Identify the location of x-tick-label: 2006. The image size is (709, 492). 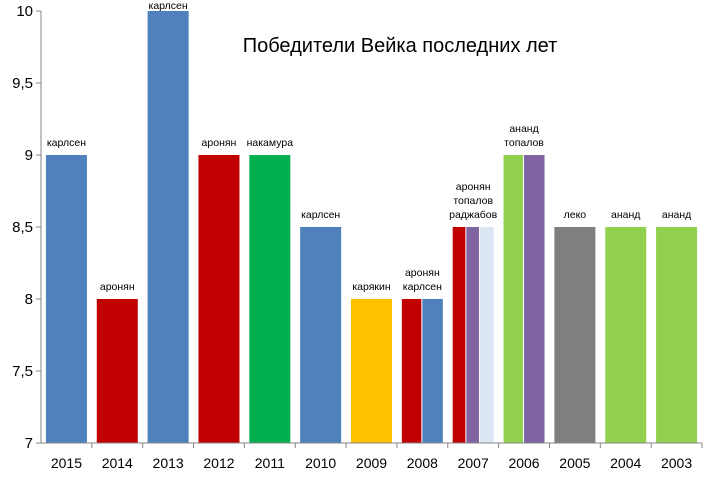
(523, 463).